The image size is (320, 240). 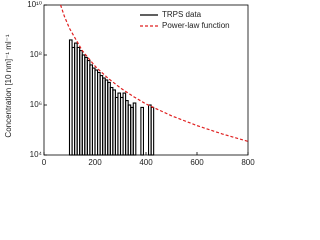 I want to click on y-tick-label: 10⁸, so click(x=36, y=54).